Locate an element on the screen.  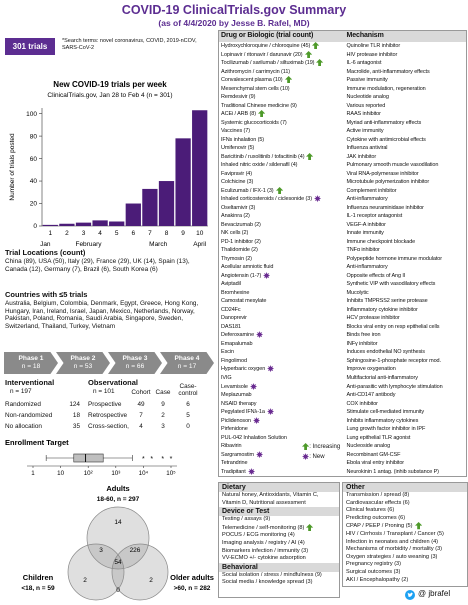
box-item: Cardiovascular effects (6) is located at coordinates (405, 504).